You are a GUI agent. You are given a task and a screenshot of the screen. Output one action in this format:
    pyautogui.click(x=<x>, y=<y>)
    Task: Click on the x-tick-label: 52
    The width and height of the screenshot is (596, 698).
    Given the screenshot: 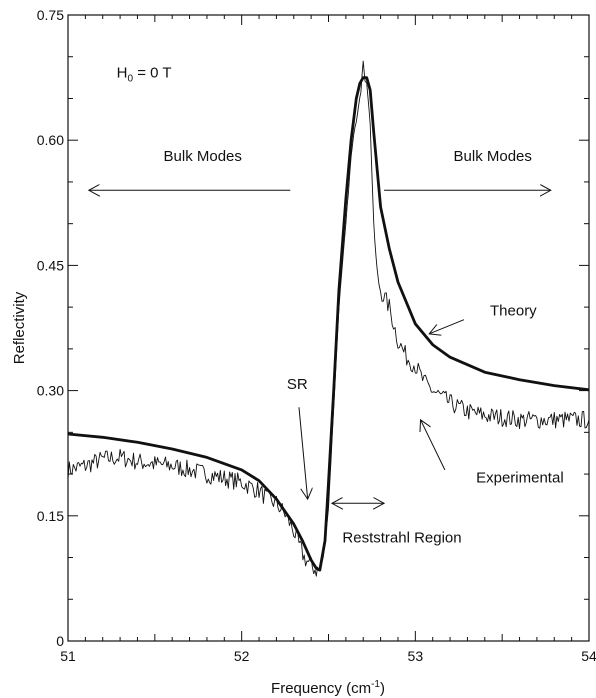 What is the action you would take?
    pyautogui.click(x=242, y=656)
    